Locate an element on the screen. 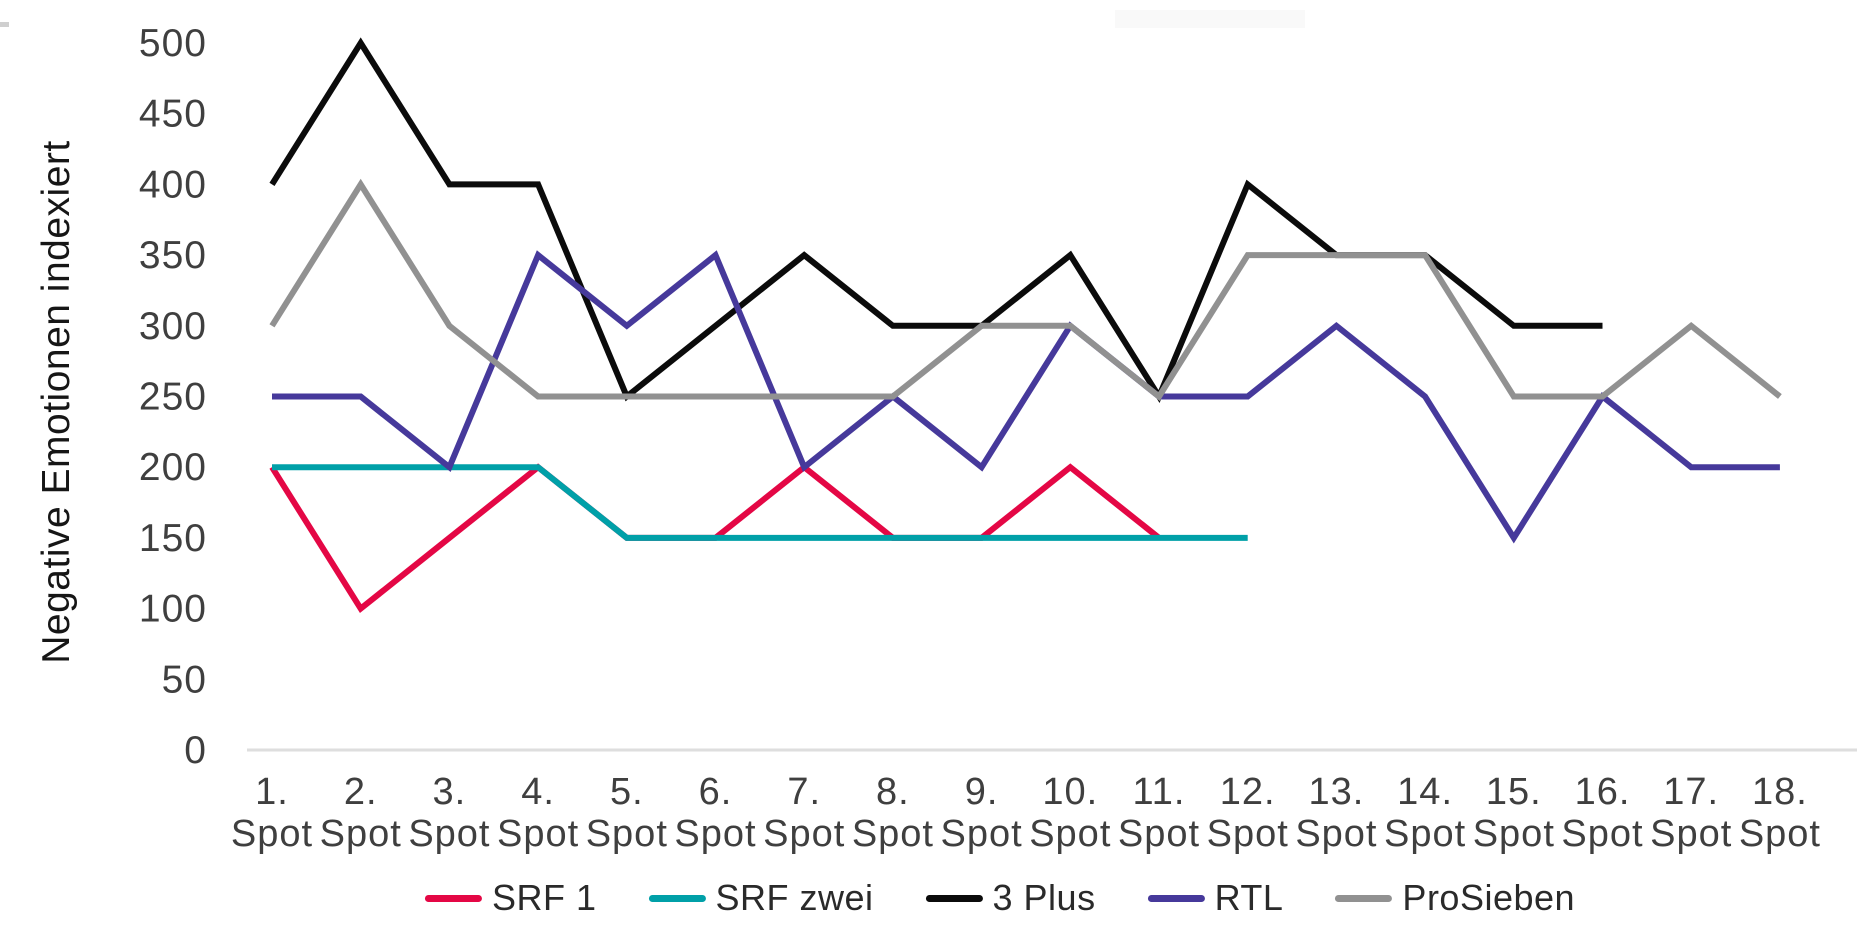  legend-item-rtl: RTL is located at coordinates (1215, 898).